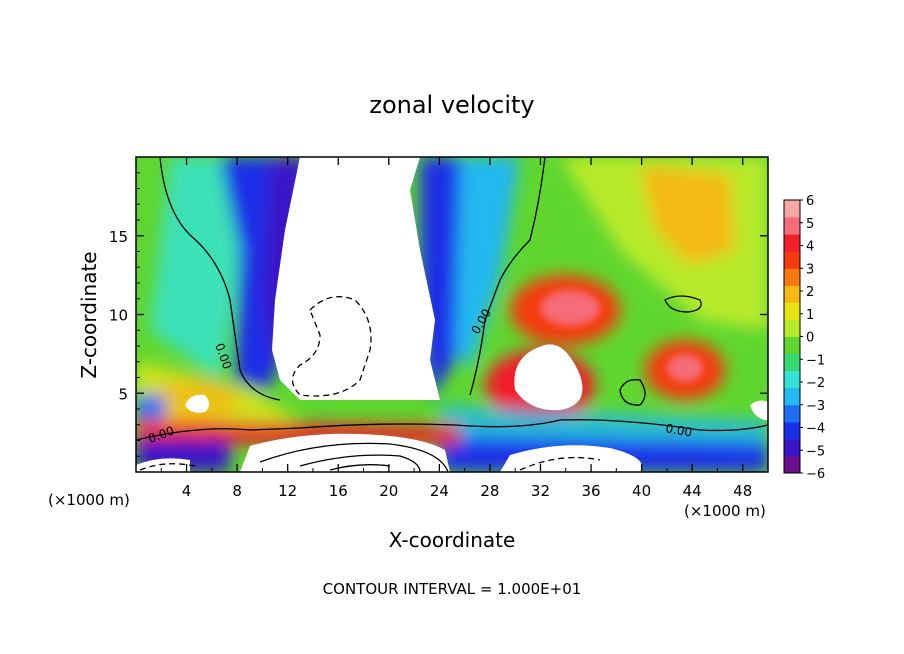 The height and width of the screenshot is (654, 904). Describe the element at coordinates (810, 338) in the screenshot. I see `colorbar-tick-label: 0` at that location.